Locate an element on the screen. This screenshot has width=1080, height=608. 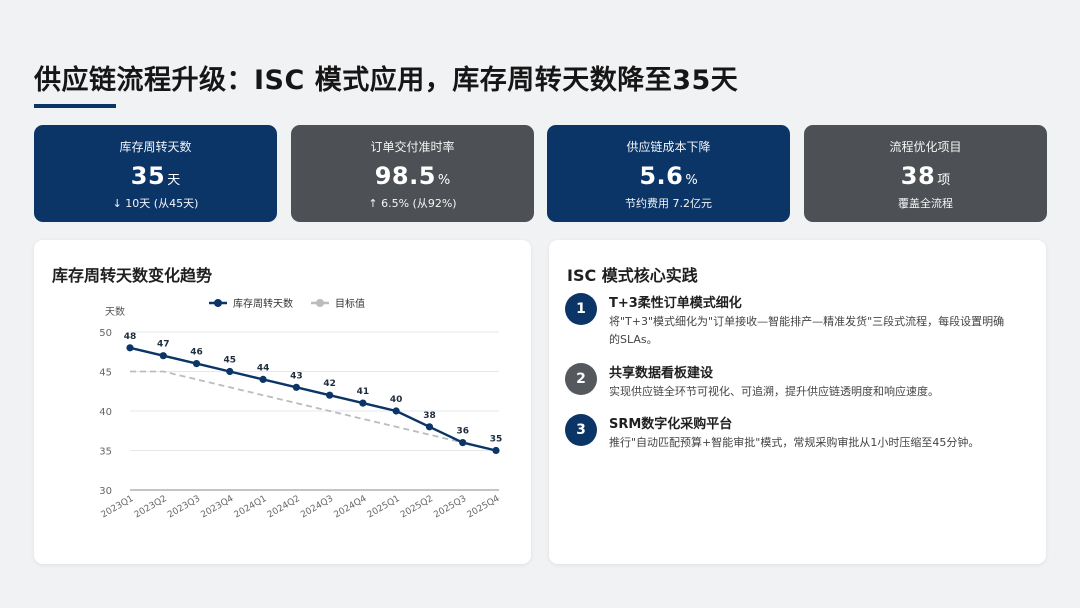
practice-item-desc: 推行"自动匹配预算+智能审批"模式，常规采购审批从1小时压缩至45分钟。 is located at coordinates (794, 442).